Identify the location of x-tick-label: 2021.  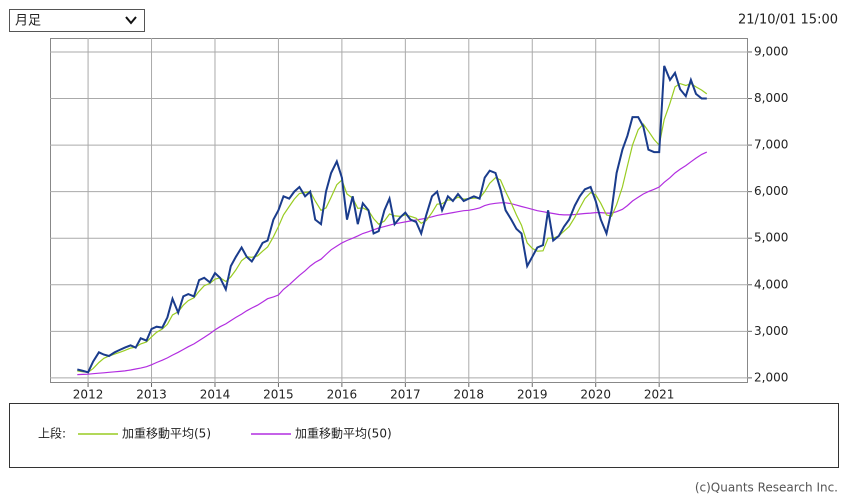
(659, 395).